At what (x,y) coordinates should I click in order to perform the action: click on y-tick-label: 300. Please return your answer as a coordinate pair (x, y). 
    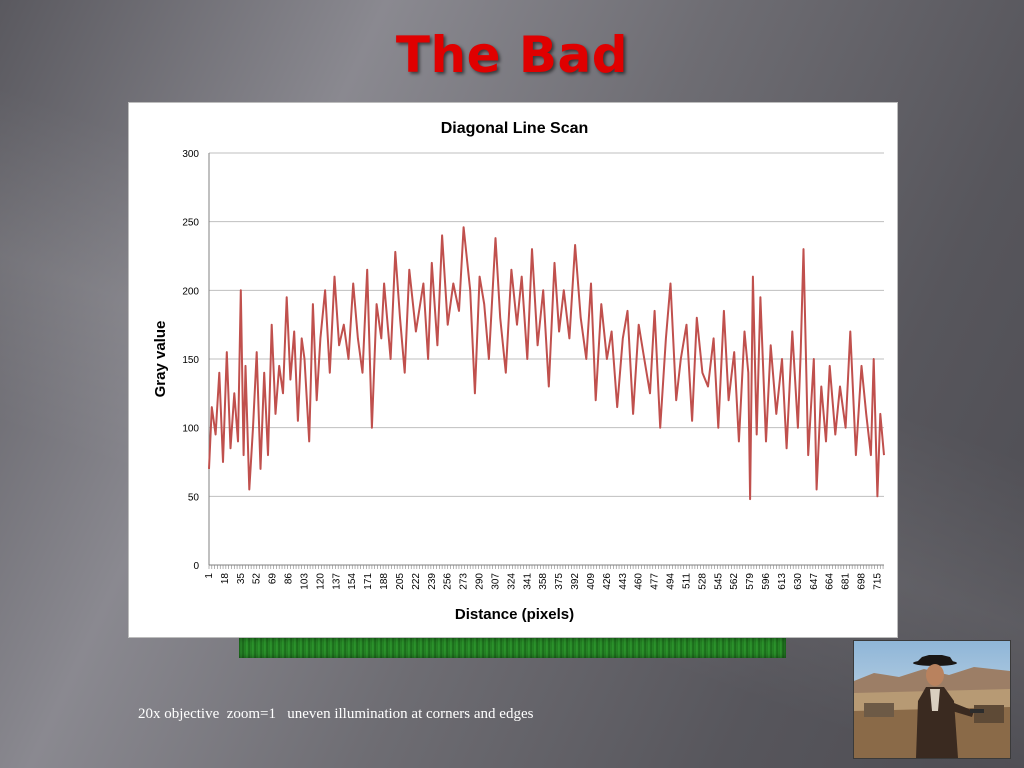
    Looking at the image, I should click on (190, 154).